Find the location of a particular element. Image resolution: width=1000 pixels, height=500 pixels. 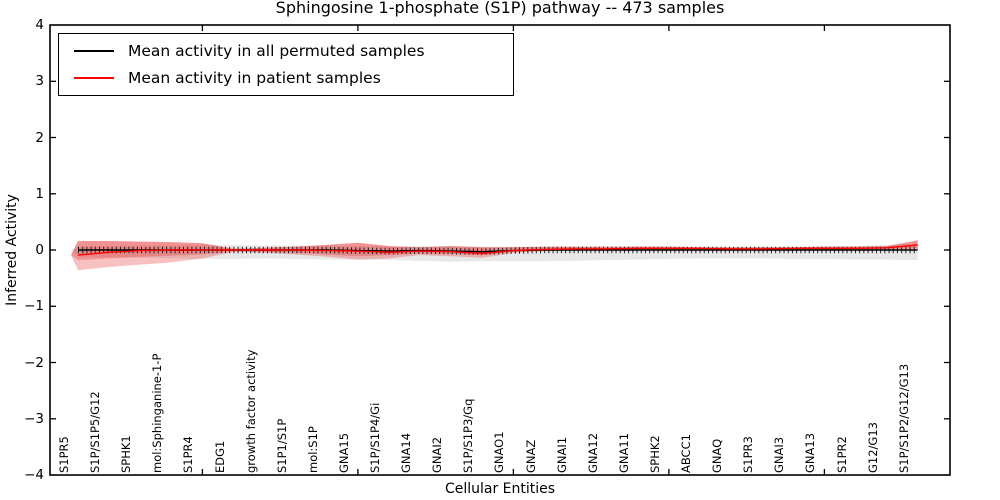

x-category-label: GNA12 is located at coordinates (592, 452).